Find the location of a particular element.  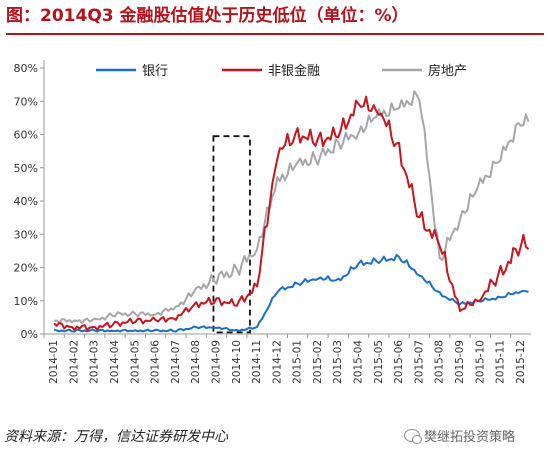

x-tick-label: 2014-12 is located at coordinates (277, 362).